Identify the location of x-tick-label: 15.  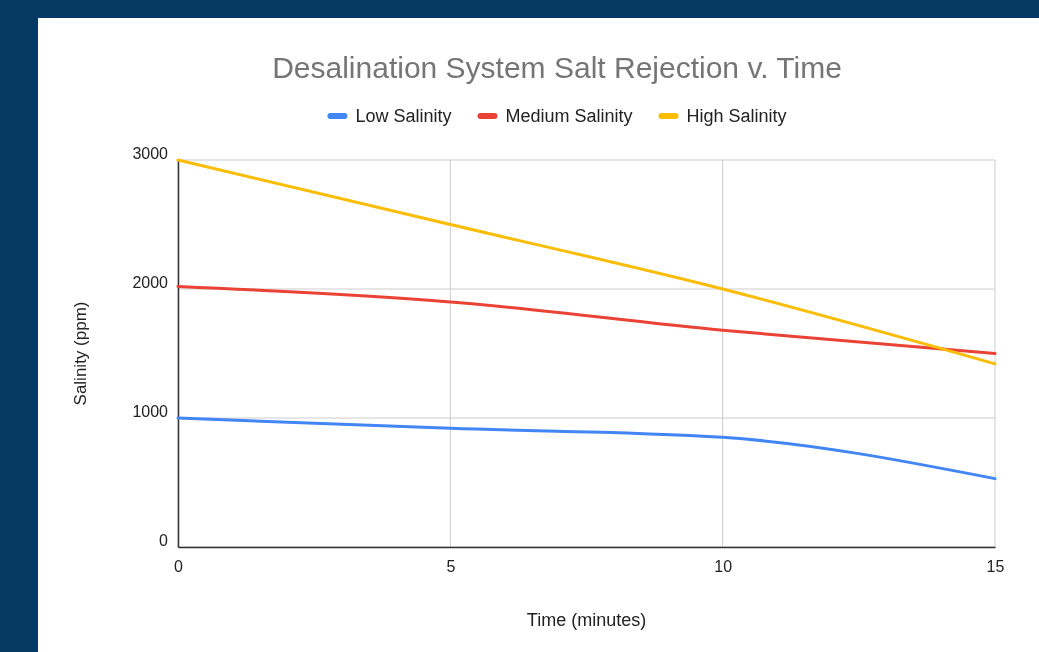
(995, 567).